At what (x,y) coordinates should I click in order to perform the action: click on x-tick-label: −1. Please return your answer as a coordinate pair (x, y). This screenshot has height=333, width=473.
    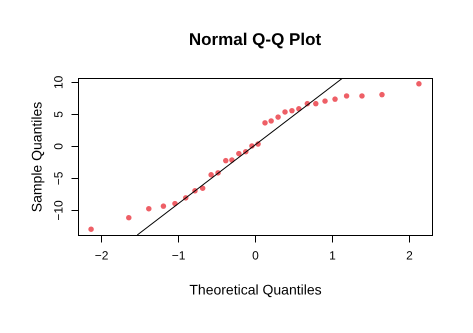
    Looking at the image, I should click on (179, 255).